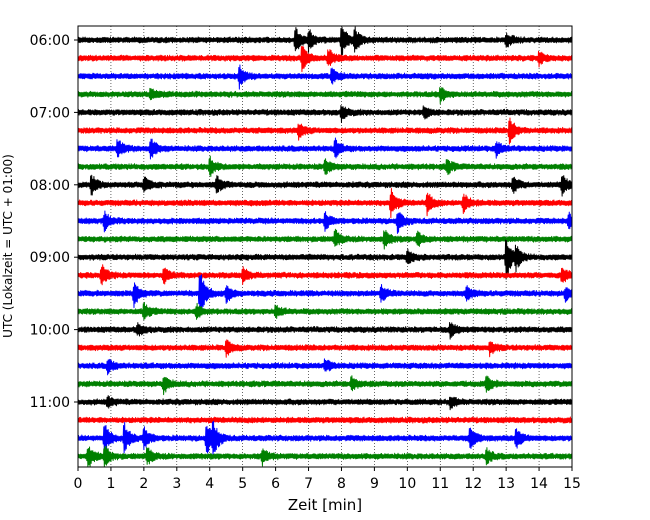 This screenshot has width=650, height=520. What do you see at coordinates (325, 456) in the screenshot?
I see `trace-11:45` at bounding box center [325, 456].